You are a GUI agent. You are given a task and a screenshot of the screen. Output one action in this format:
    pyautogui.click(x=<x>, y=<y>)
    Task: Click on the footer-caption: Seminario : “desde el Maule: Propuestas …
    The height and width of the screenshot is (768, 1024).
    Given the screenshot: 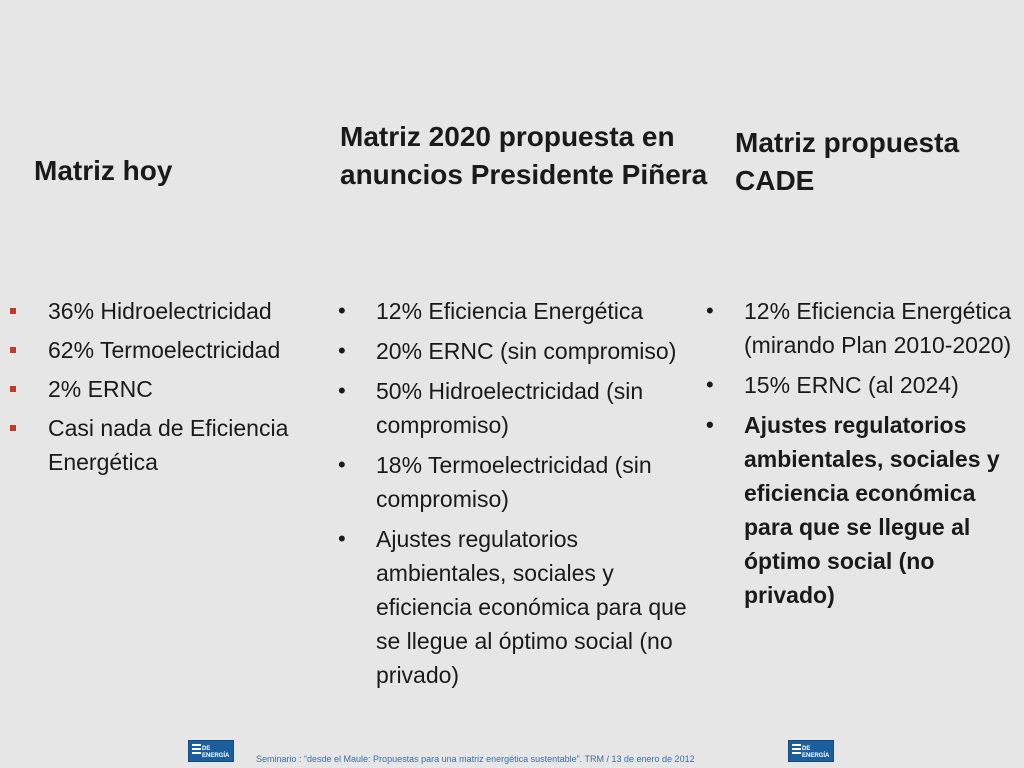 What is the action you would take?
    pyautogui.click(x=475, y=759)
    